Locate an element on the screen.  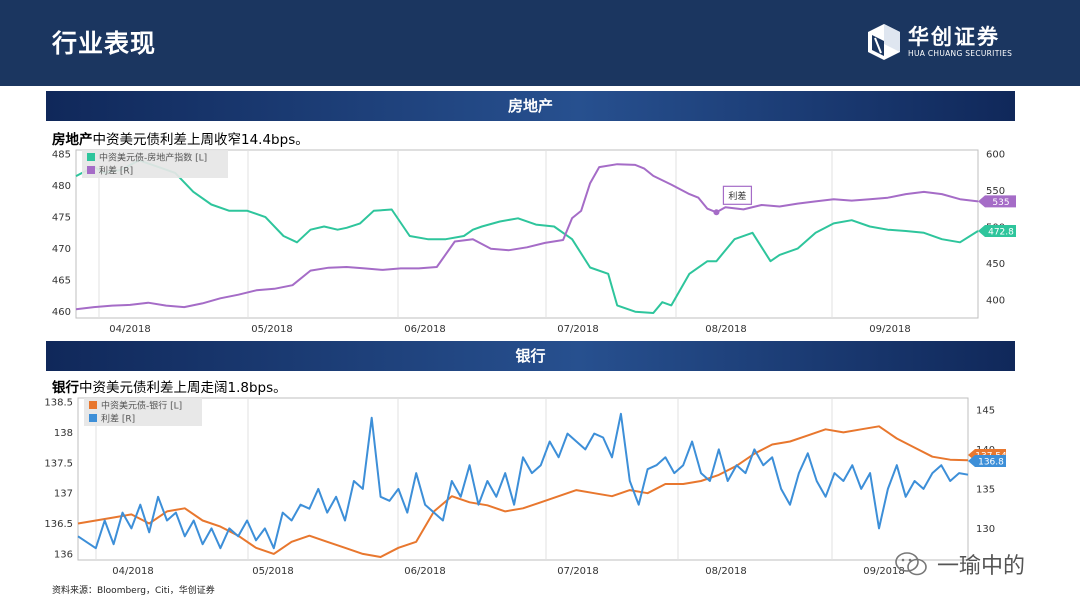
section-bar-bank: 银行 is located at coordinates (530, 356).